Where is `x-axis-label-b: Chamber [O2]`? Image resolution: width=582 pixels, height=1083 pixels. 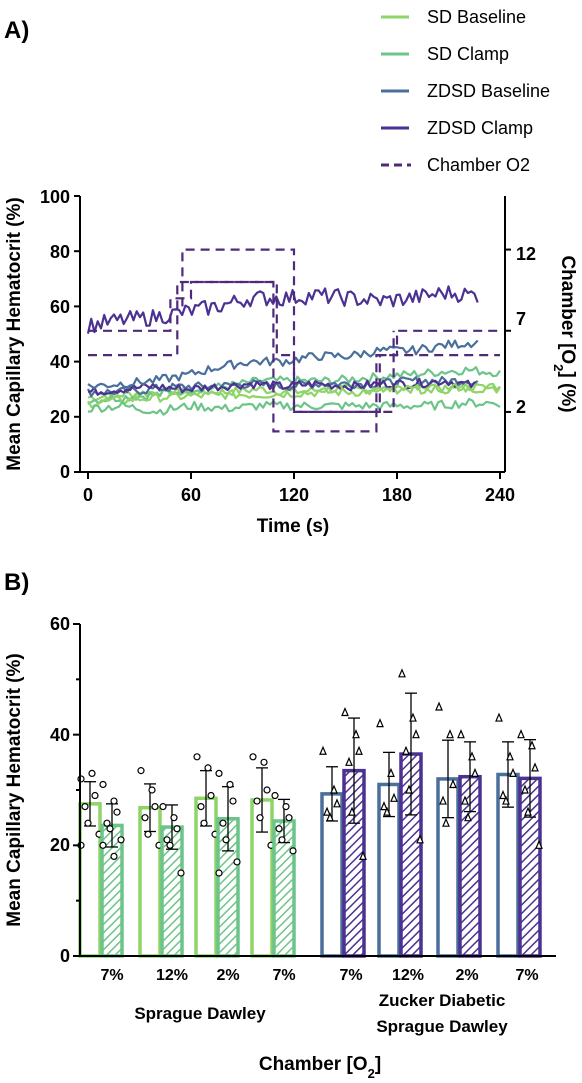 x-axis-label-b: Chamber [O2] is located at coordinates (320, 1067).